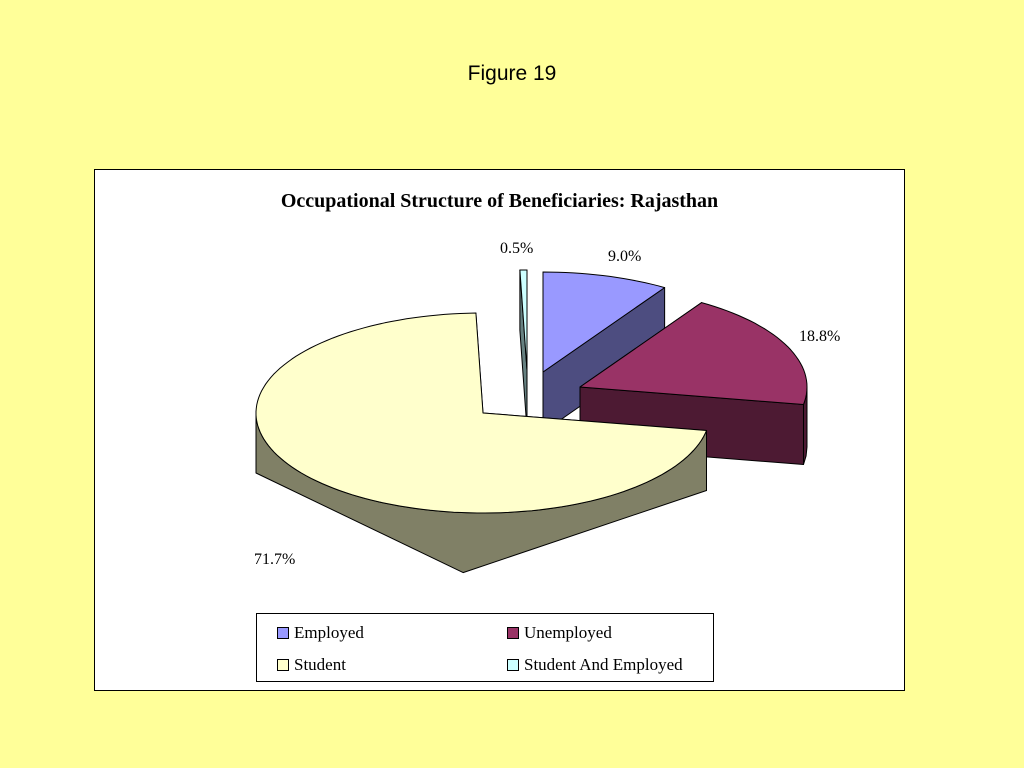 This screenshot has height=768, width=1024. What do you see at coordinates (693, 353) in the screenshot?
I see `slice-unemployed` at bounding box center [693, 353].